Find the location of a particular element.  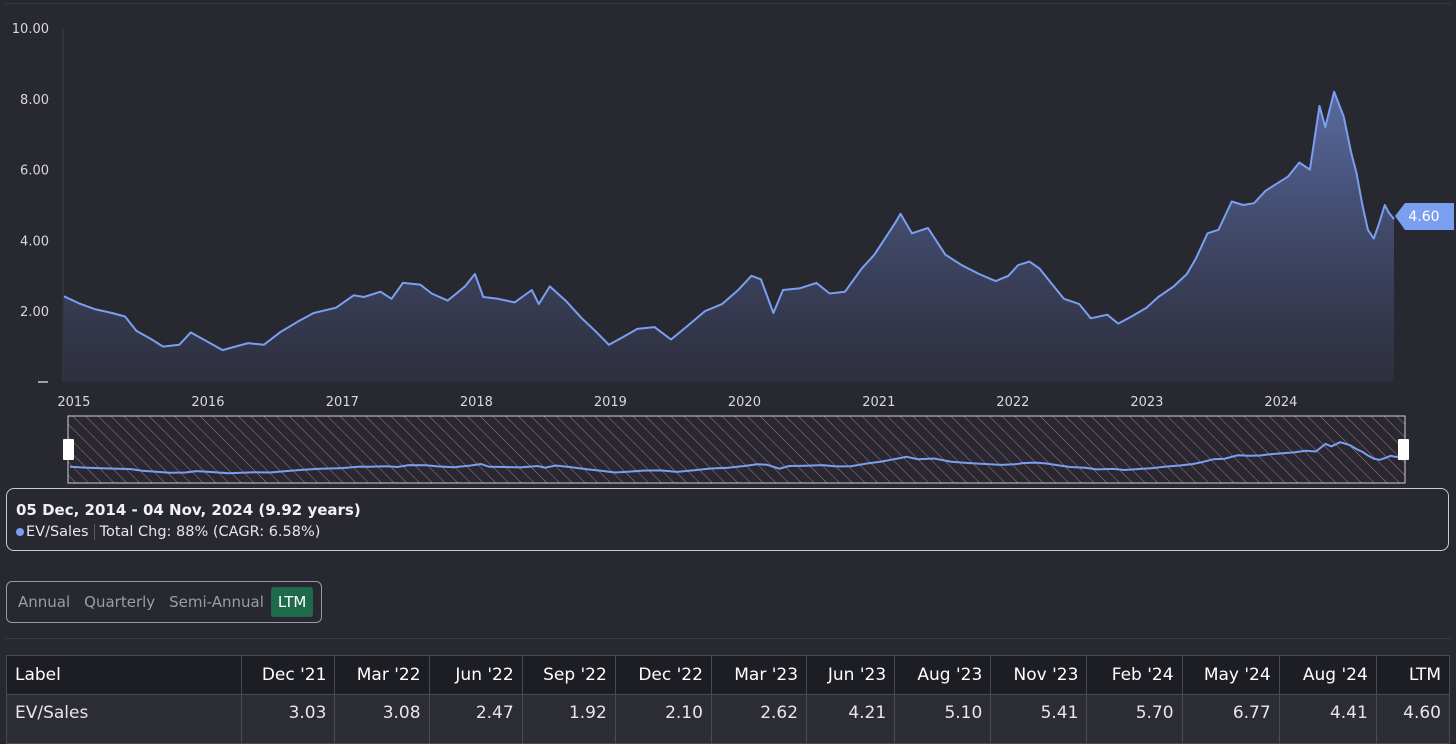

navigator-series-line is located at coordinates (735, 458).